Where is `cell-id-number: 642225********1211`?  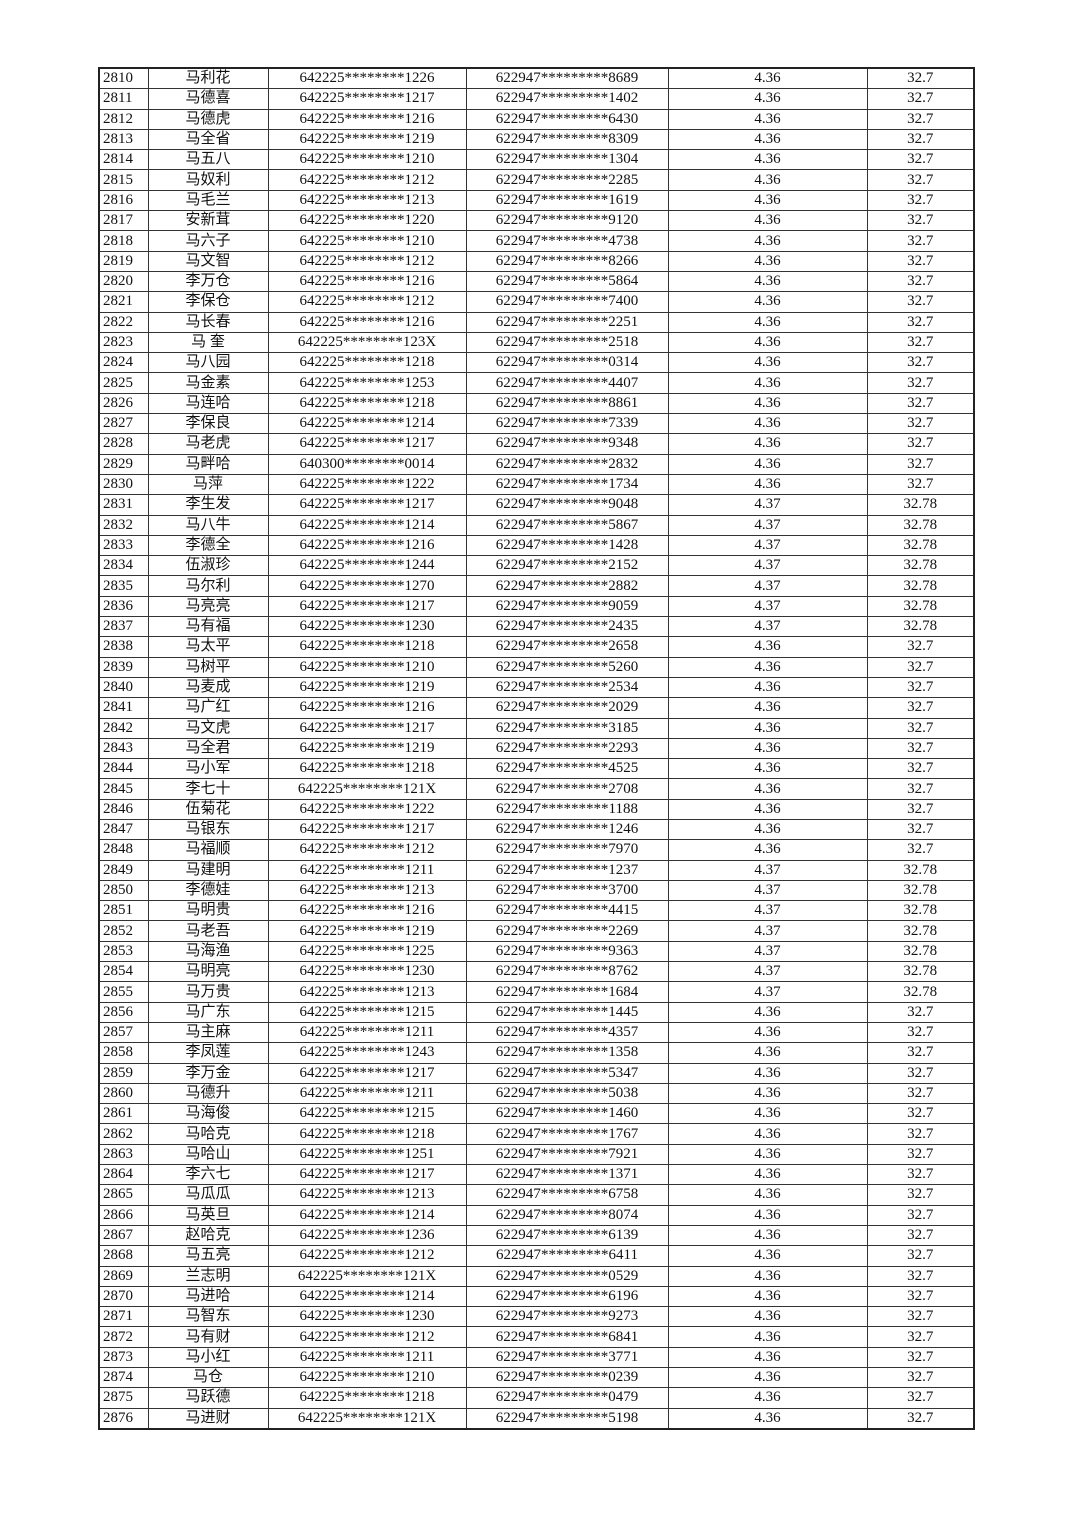 cell-id-number: 642225********1211 is located at coordinates (367, 1093).